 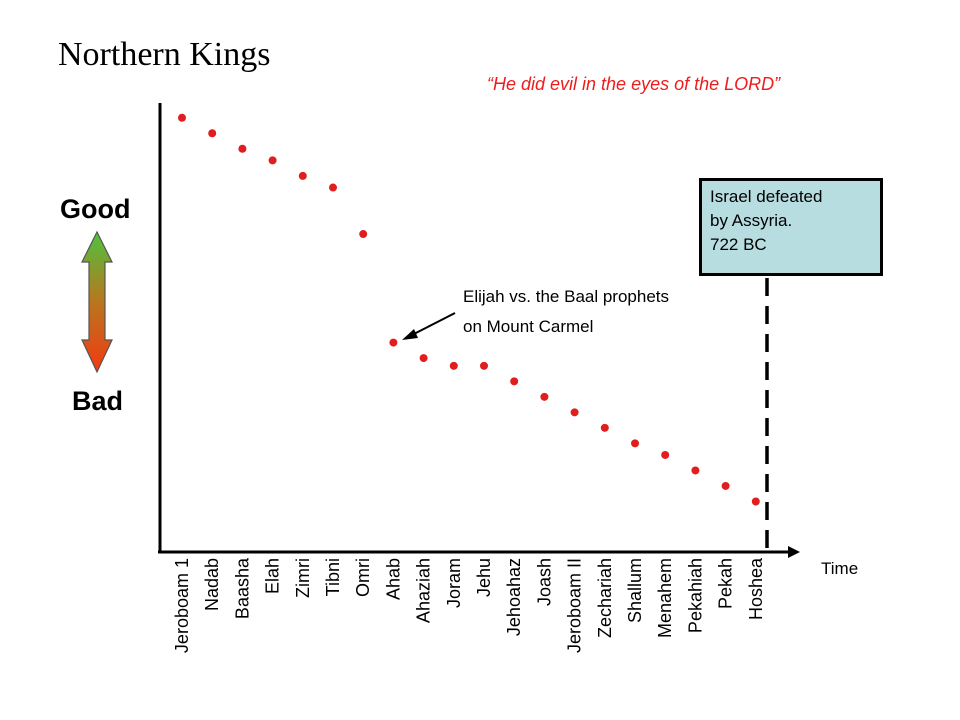 I want to click on page-title: Northern Kings, so click(x=164, y=54).